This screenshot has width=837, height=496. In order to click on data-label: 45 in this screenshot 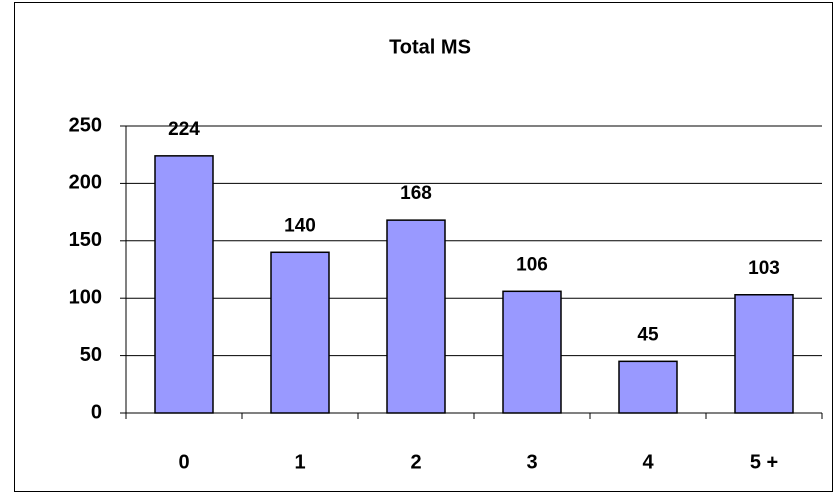, I will do `click(648, 334)`.